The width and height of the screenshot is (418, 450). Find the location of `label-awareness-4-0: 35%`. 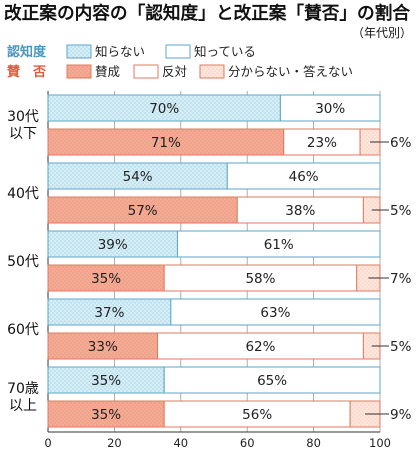

label-awareness-4-0: 35% is located at coordinates (106, 381).